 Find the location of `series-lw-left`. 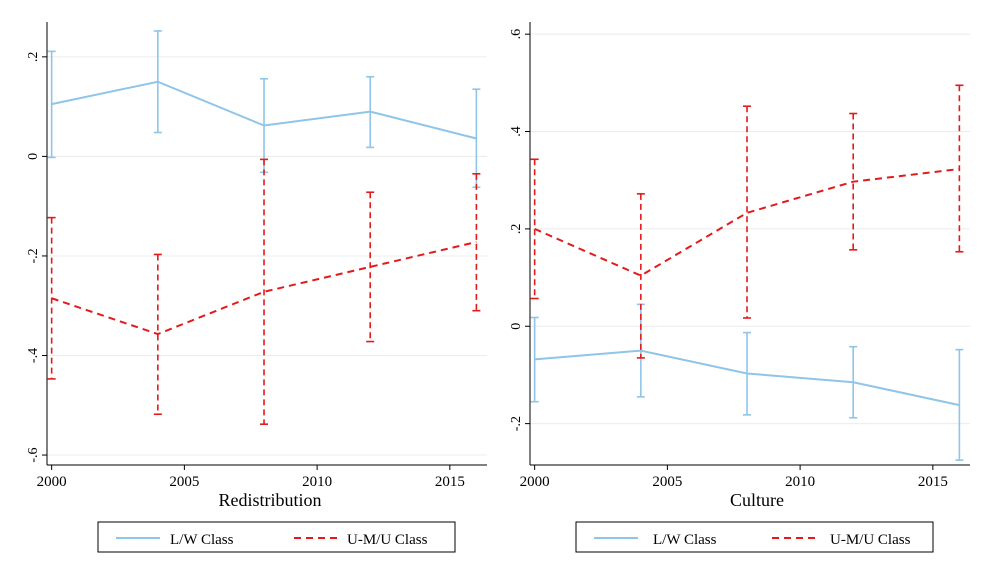

series-lw-left is located at coordinates (264, 109).